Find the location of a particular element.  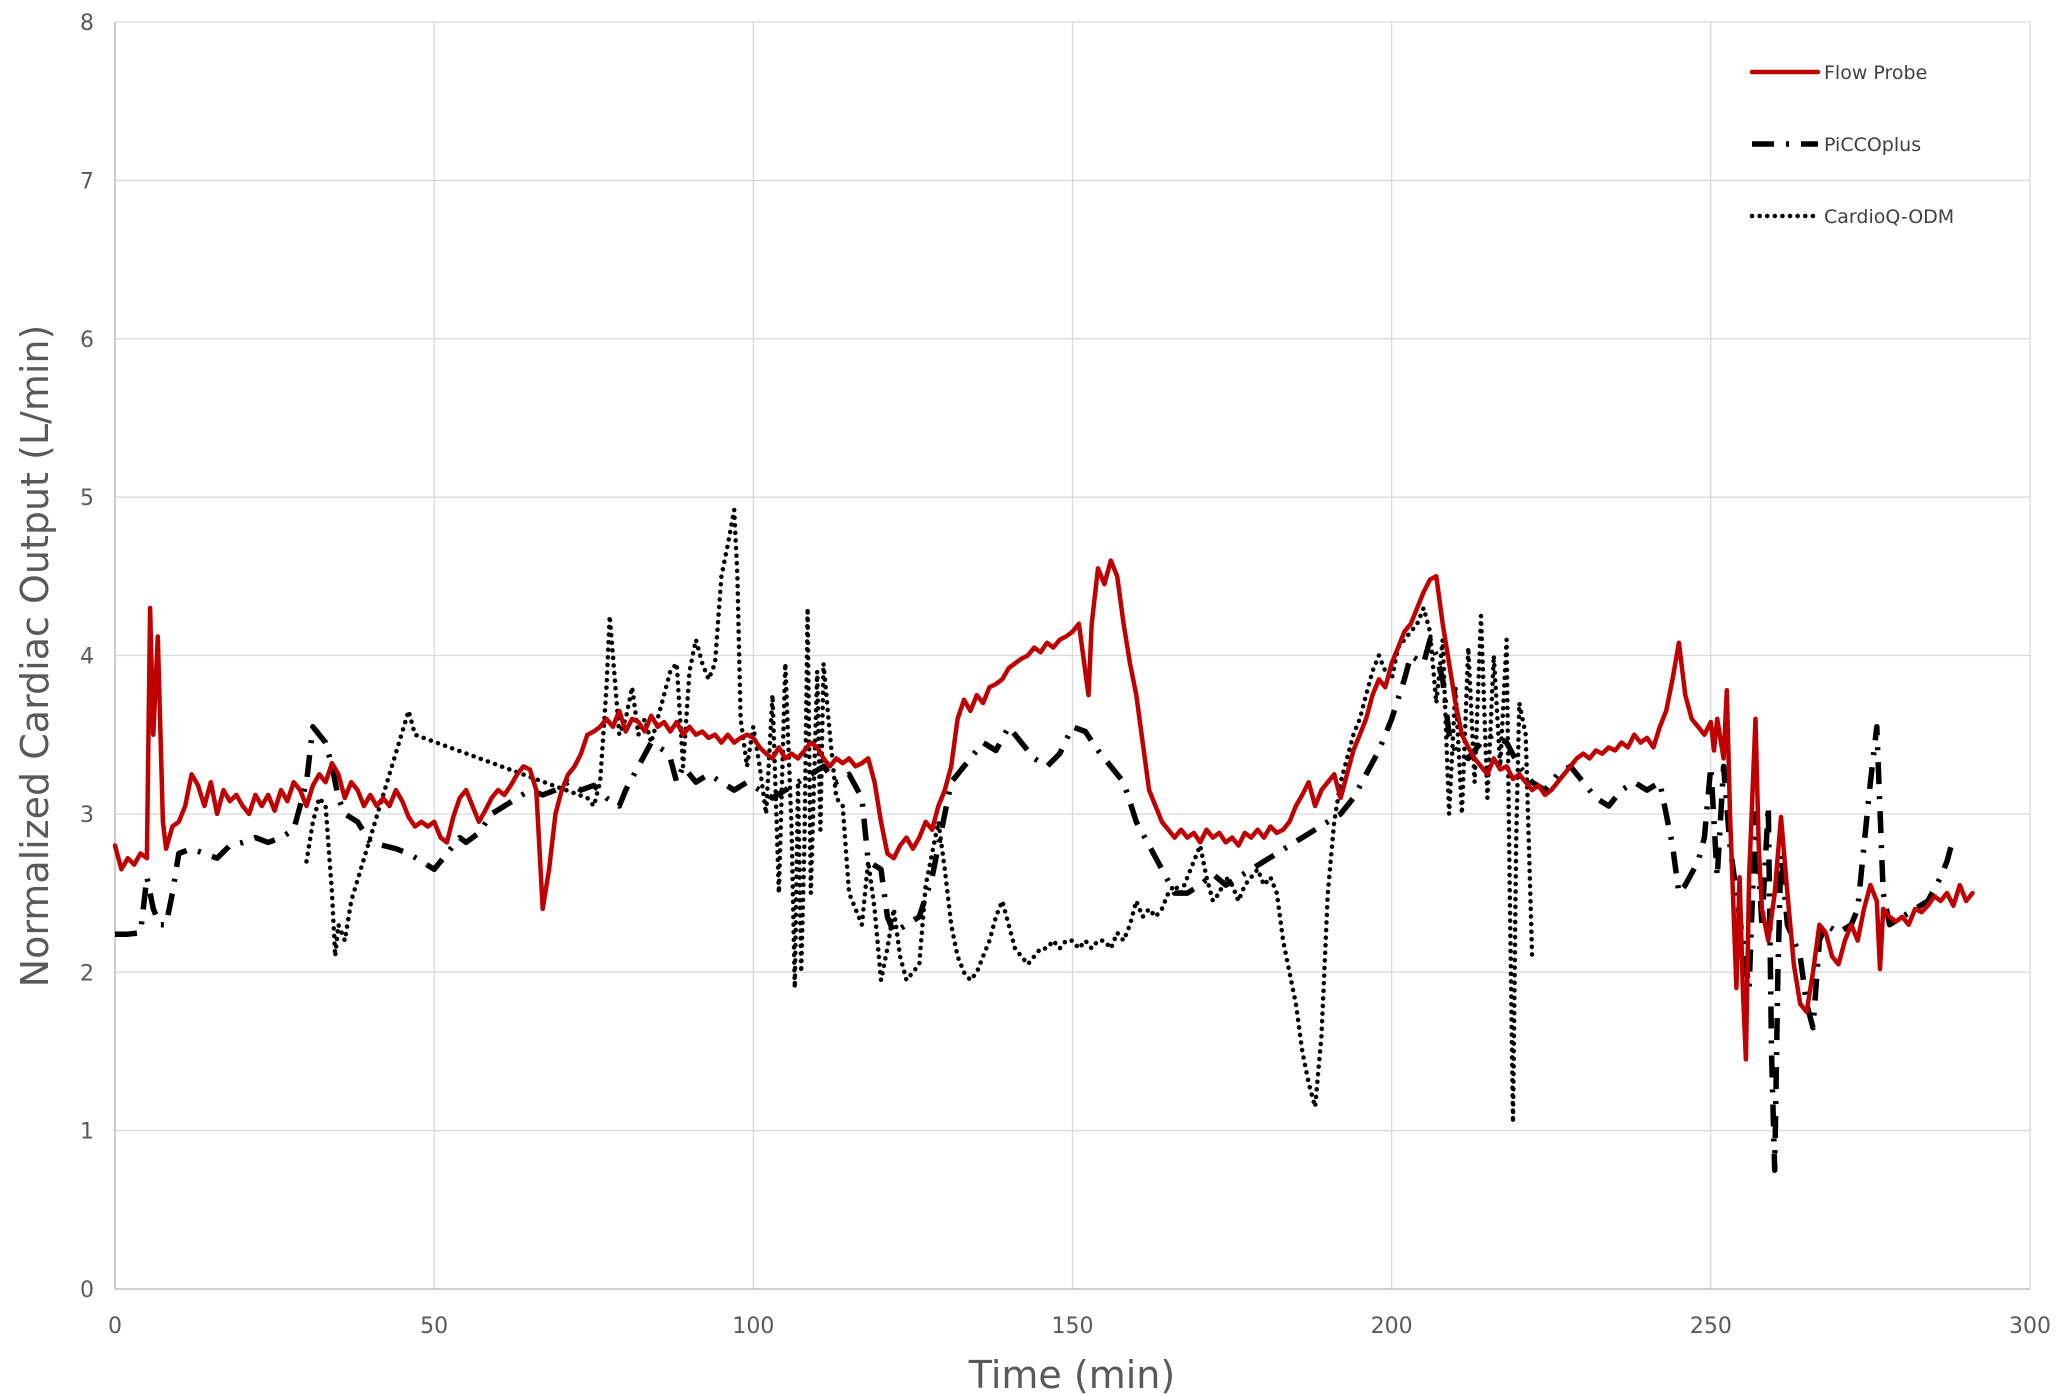

y-tick-label: 6 is located at coordinates (87, 340).